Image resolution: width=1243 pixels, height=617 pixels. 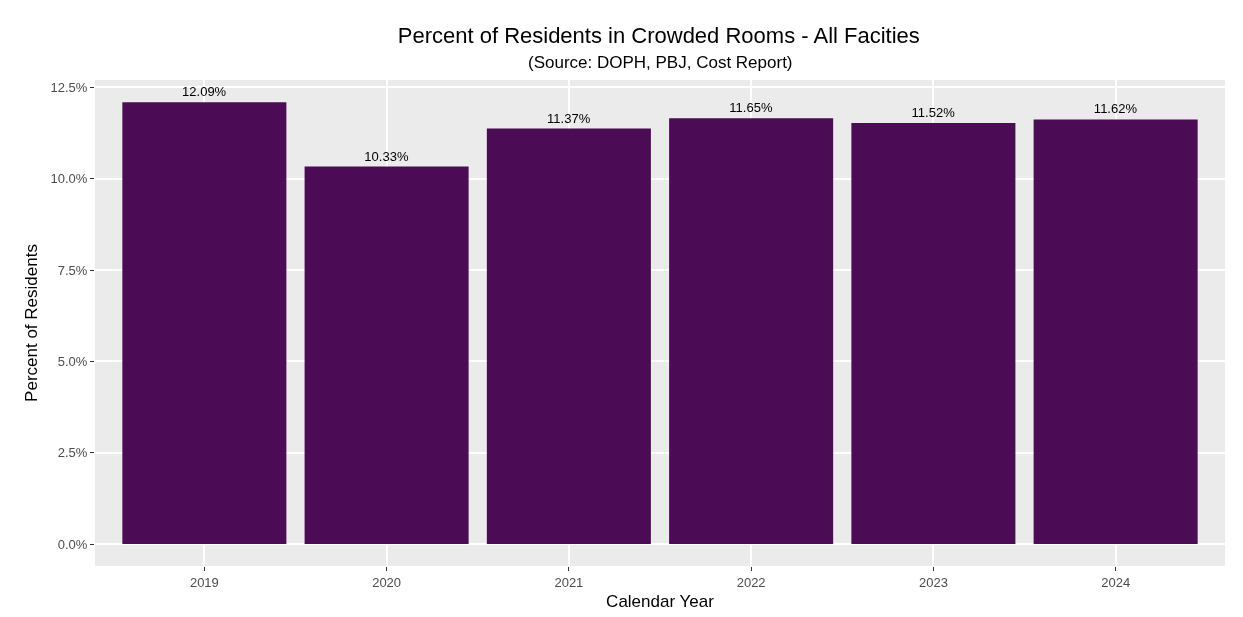 I want to click on x-tick-label: 2023, so click(x=933, y=582).